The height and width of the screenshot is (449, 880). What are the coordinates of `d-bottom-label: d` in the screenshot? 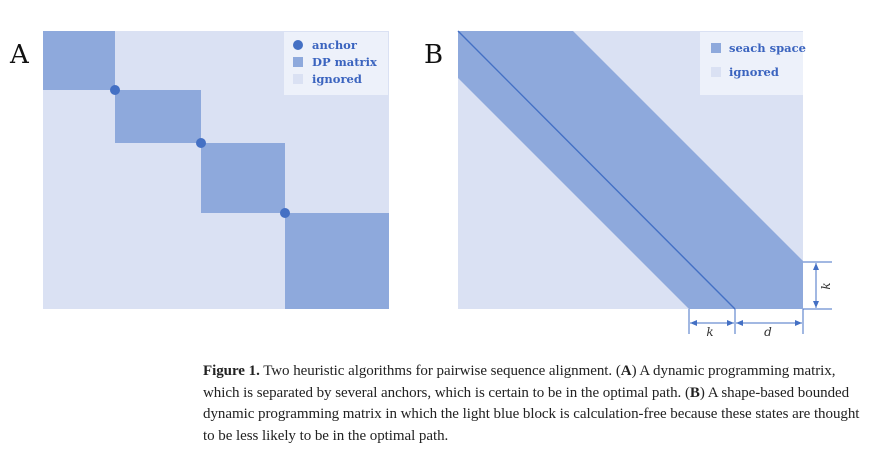 It's located at (768, 332).